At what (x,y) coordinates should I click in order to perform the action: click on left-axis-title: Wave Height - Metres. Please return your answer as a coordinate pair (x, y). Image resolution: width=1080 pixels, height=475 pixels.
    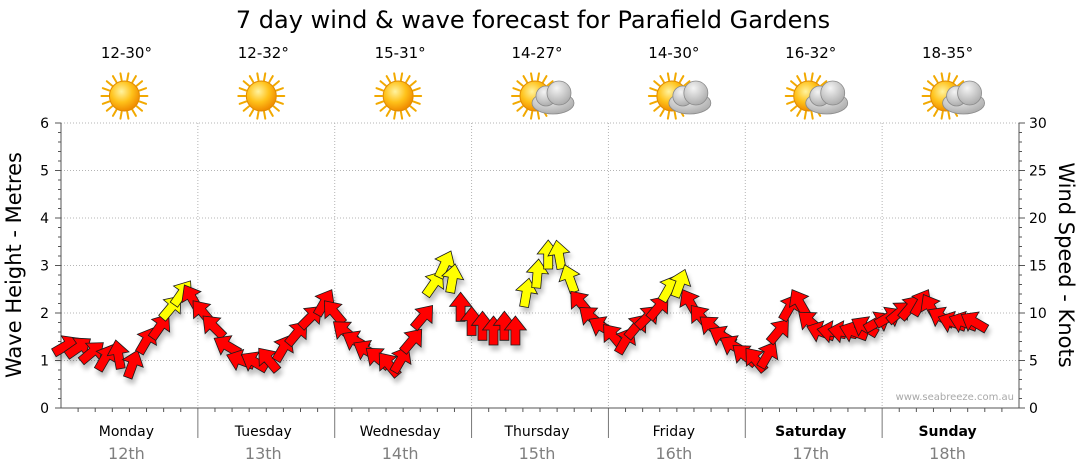
    Looking at the image, I should click on (14, 265).